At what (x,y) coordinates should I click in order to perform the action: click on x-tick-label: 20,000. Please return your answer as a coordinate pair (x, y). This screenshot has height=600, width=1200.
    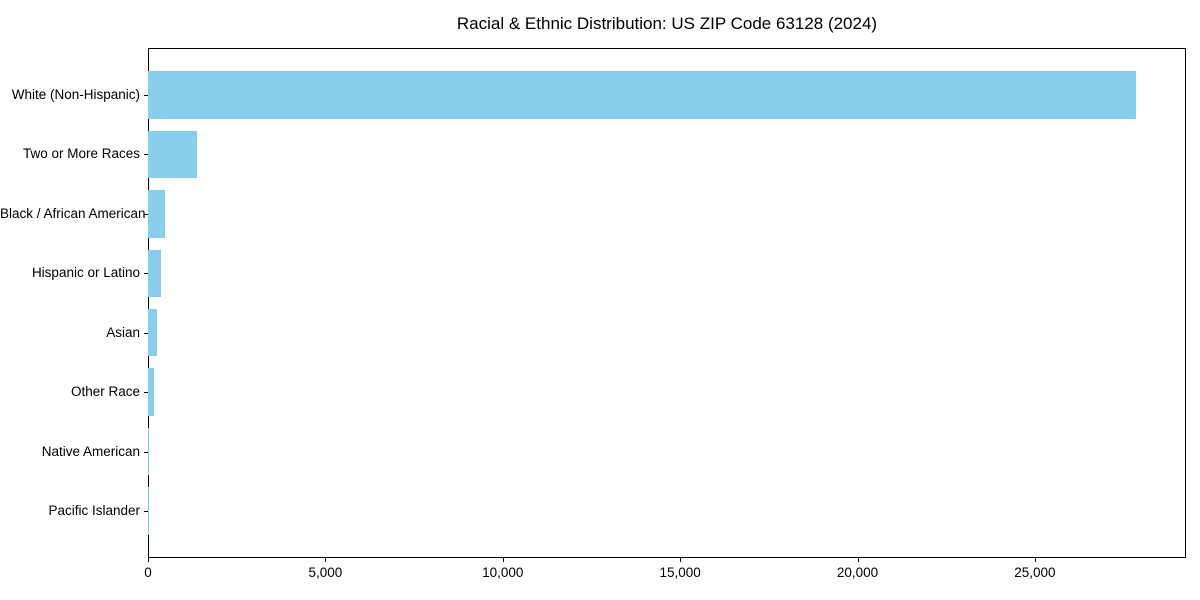
    Looking at the image, I should click on (857, 572).